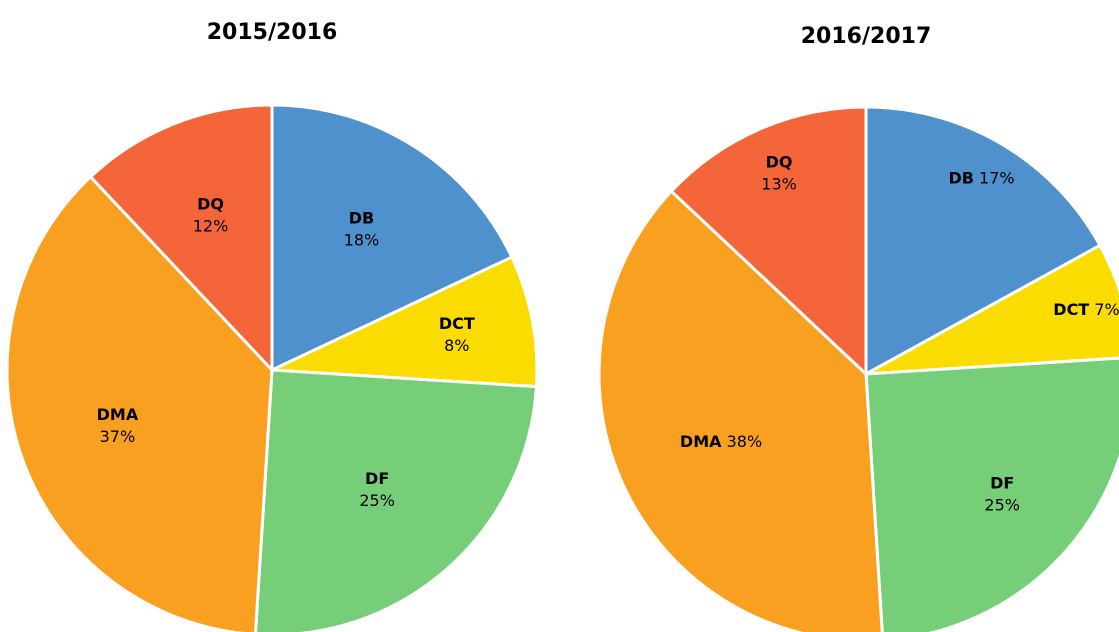 Image resolution: width=1119 pixels, height=632 pixels. I want to click on value-label: 8%, so click(456, 345).